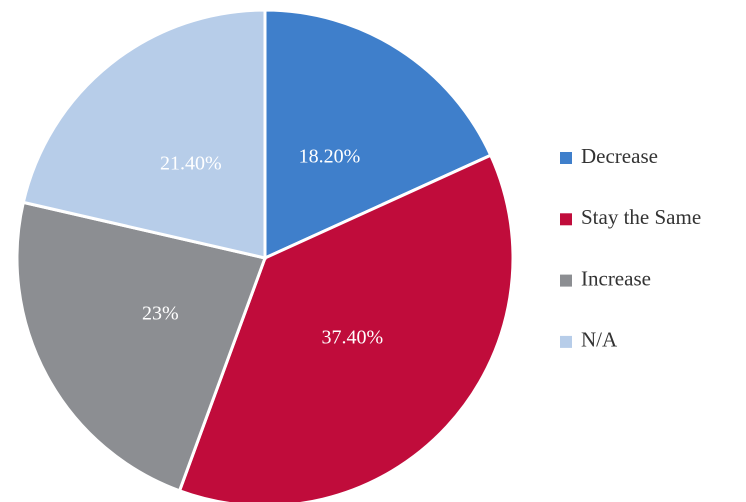 The image size is (746, 502). I want to click on data-label: 18.20%, so click(330, 156).